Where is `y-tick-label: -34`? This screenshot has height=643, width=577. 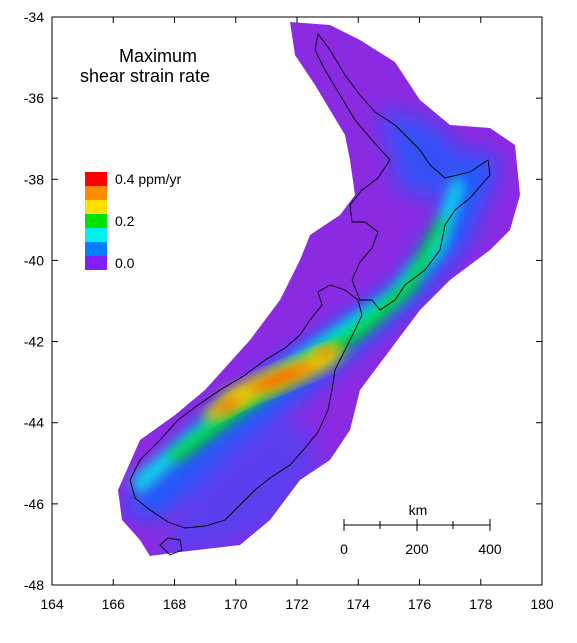 y-tick-label: -34 is located at coordinates (34, 17).